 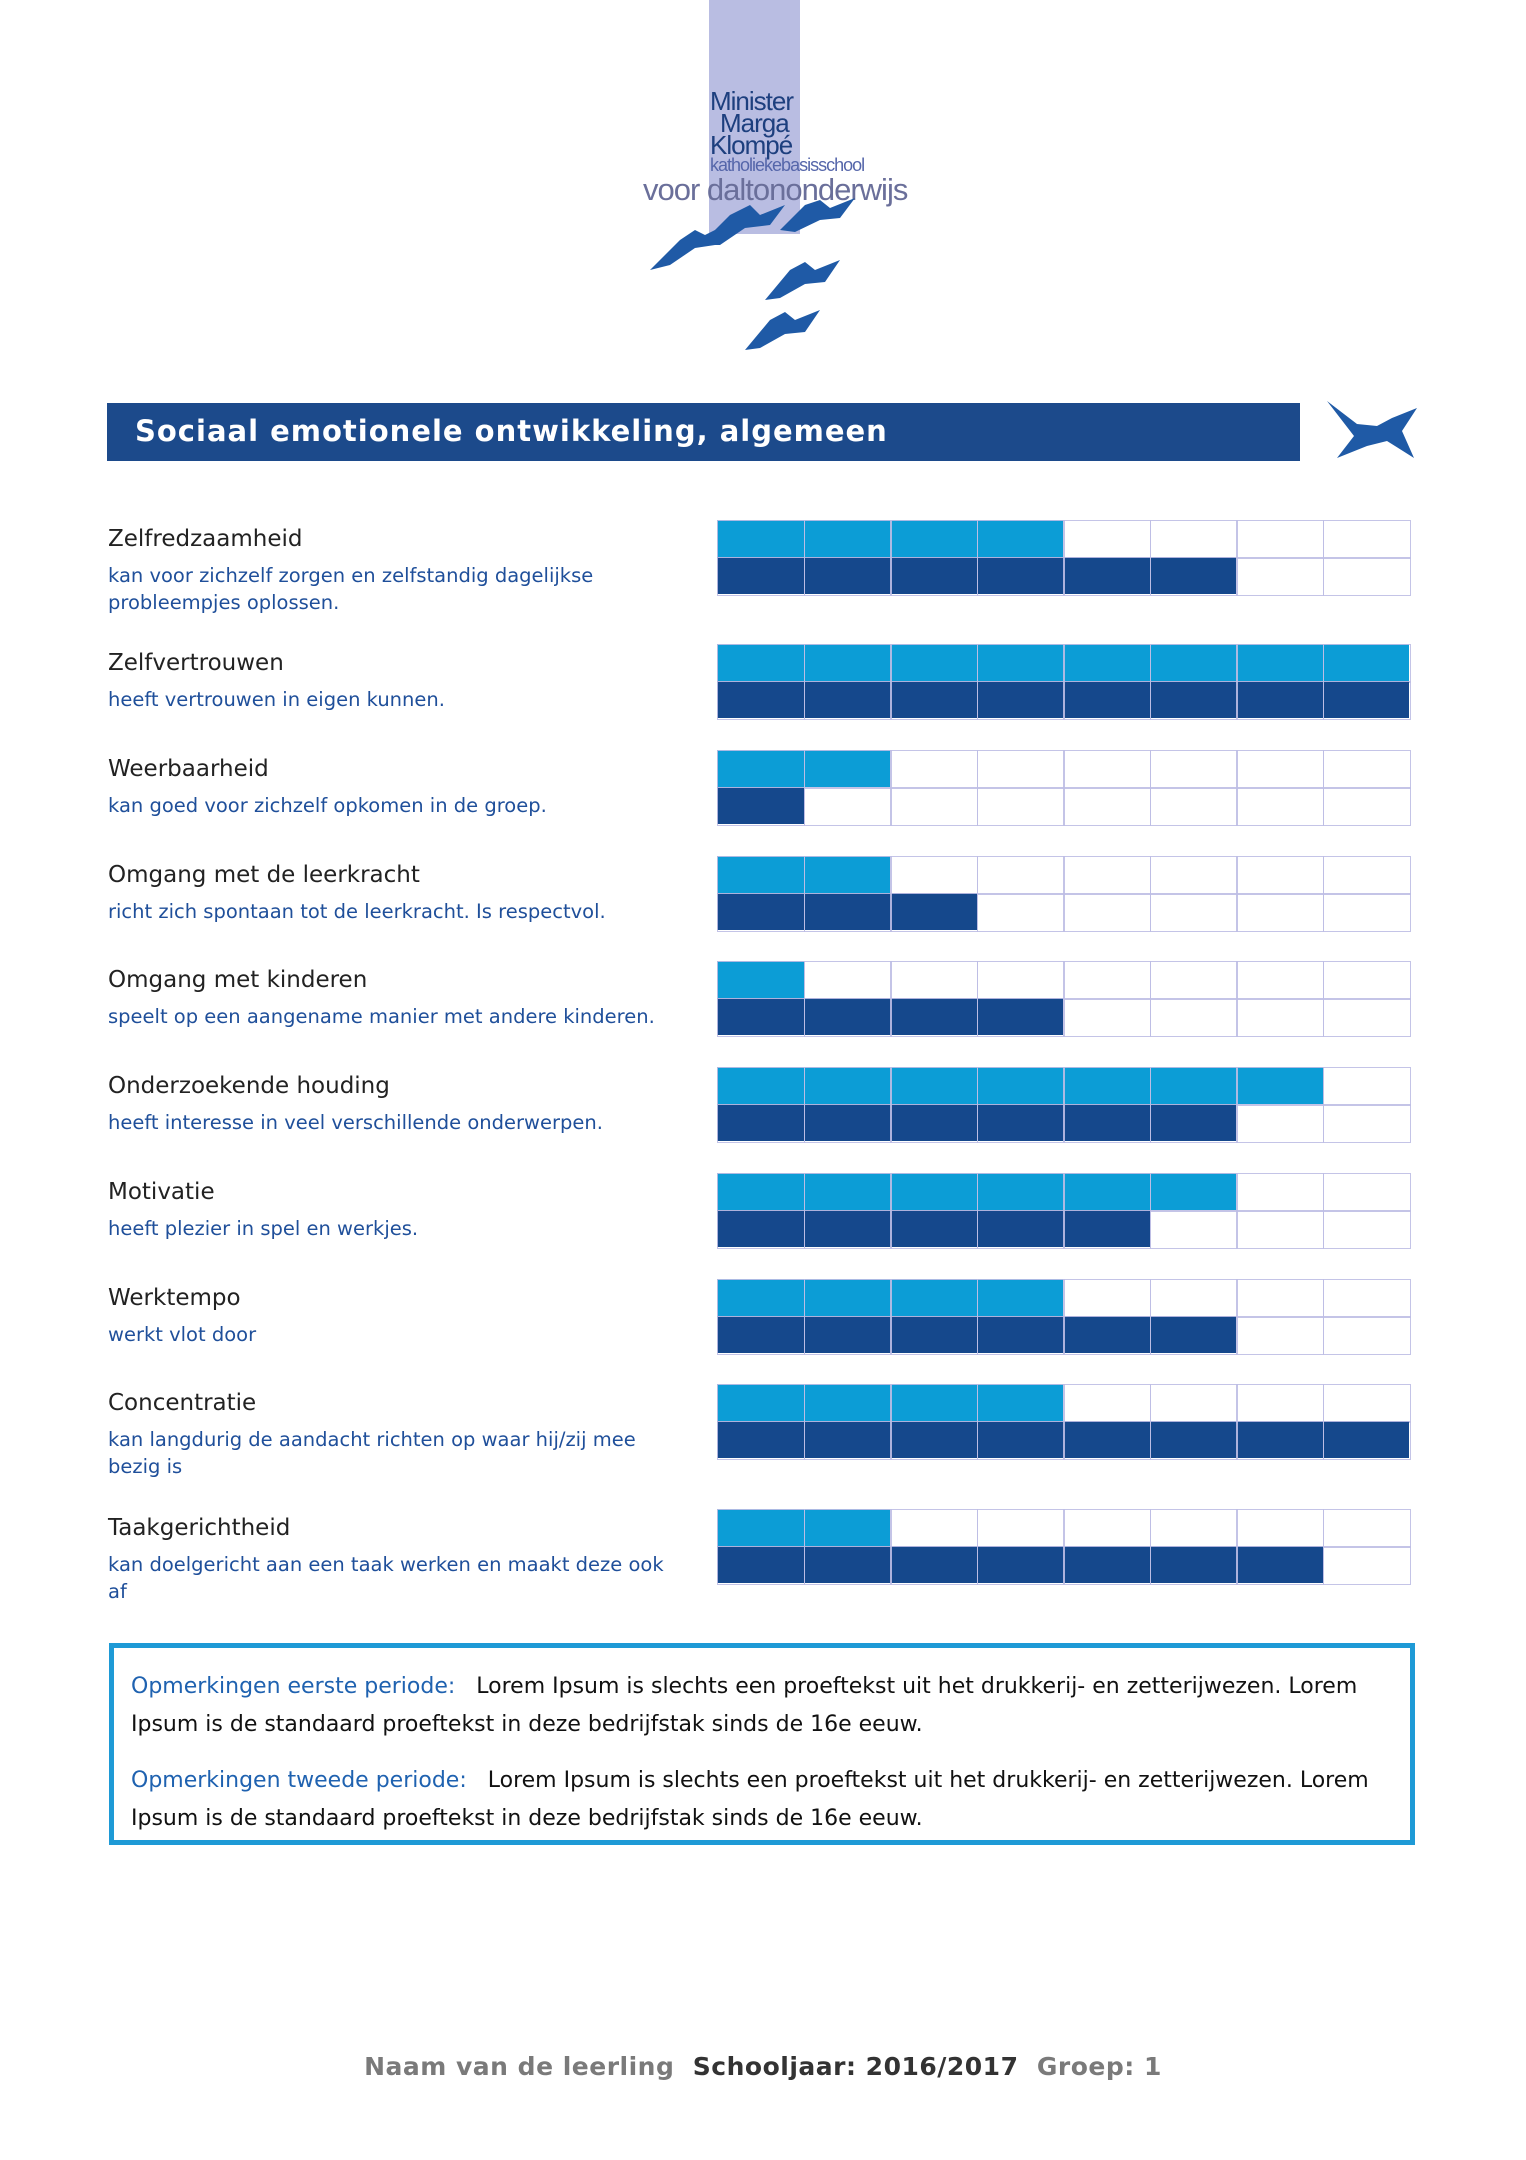 I want to click on logo-text: Klompé, so click(x=751, y=145).